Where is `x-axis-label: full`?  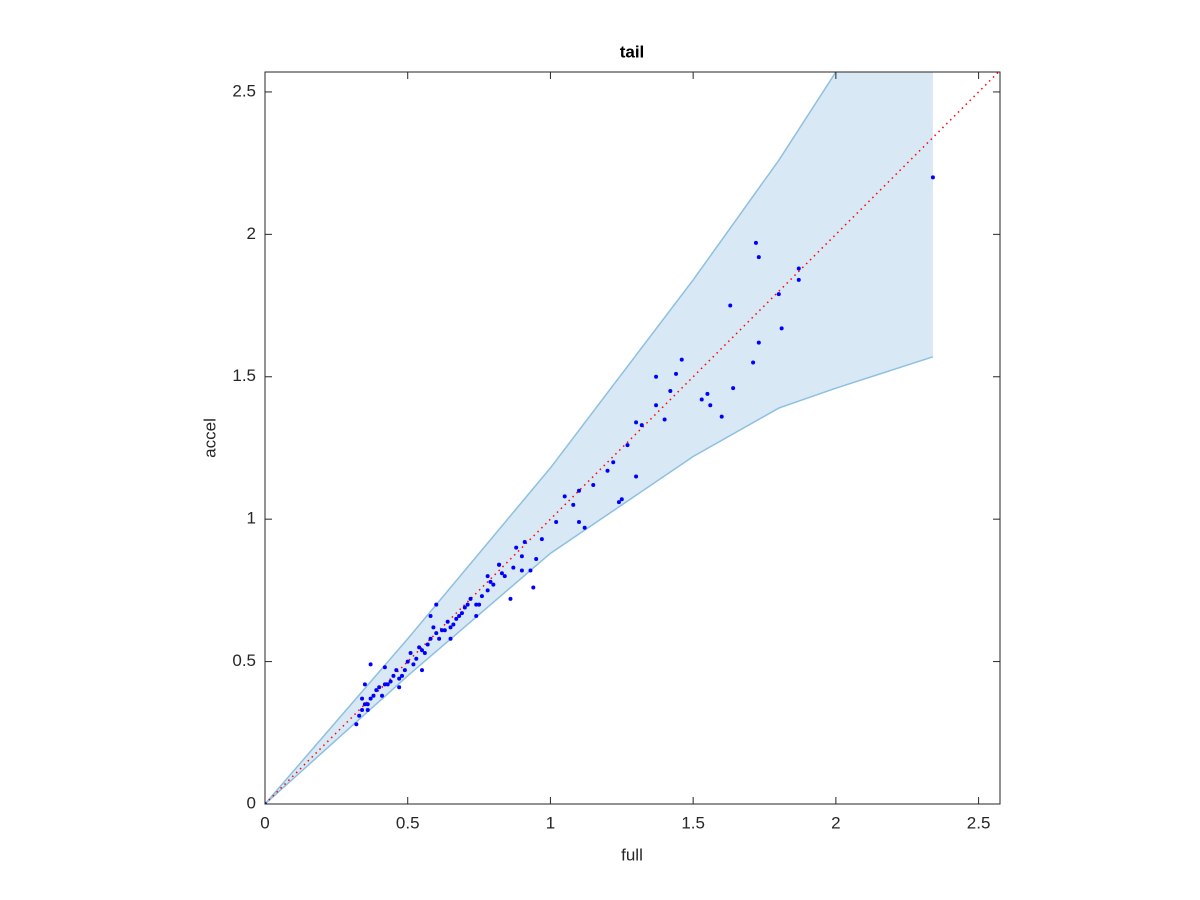
x-axis-label: full is located at coordinates (632, 854).